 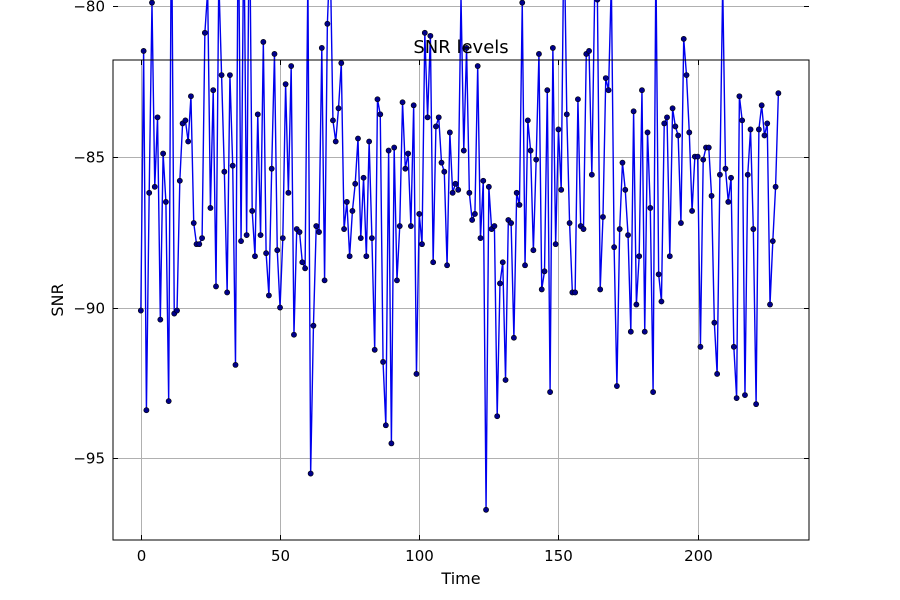 What do you see at coordinates (57, 299) in the screenshot?
I see `y-axis-label: SNR` at bounding box center [57, 299].